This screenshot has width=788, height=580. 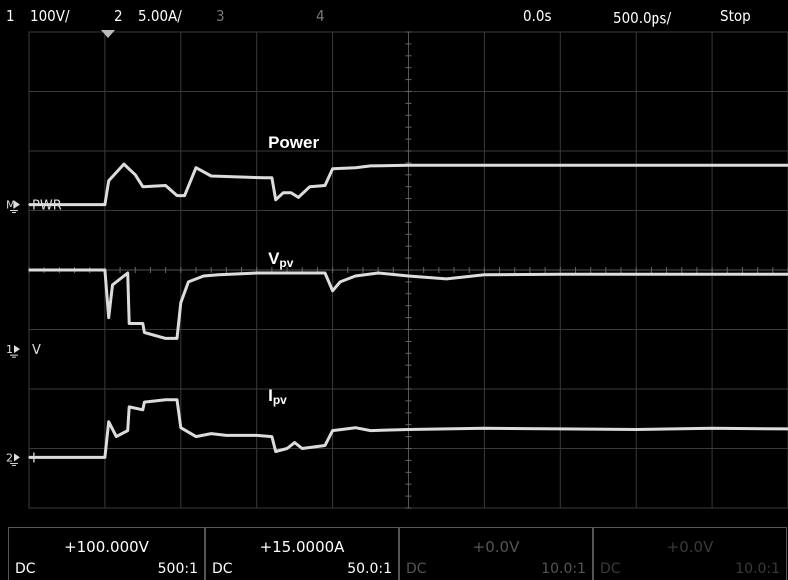 I want to click on ch4-settings: +0.0V DC 10.0:1, so click(x=690, y=553).